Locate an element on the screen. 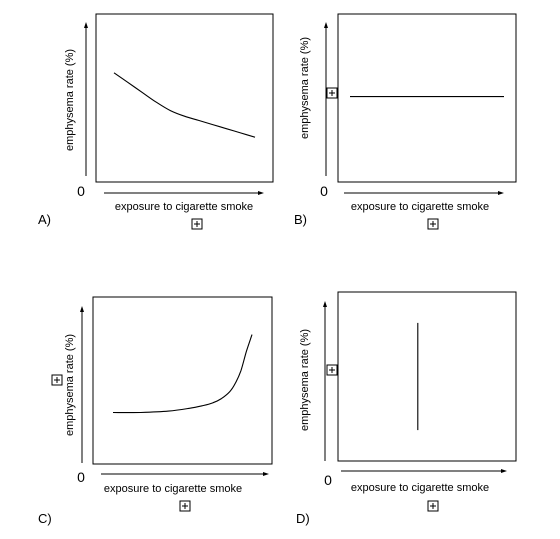  panel-letter: D) is located at coordinates (303, 518).